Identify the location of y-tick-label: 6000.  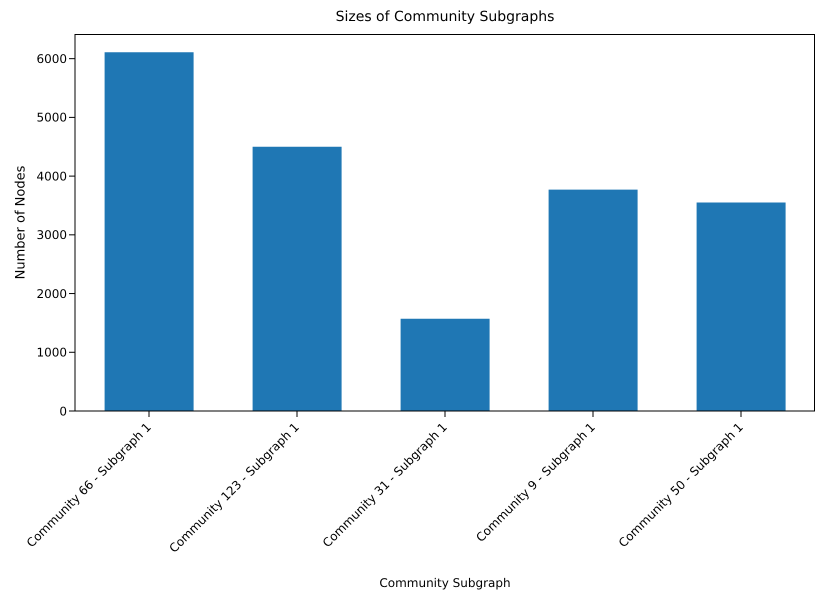
(51, 59).